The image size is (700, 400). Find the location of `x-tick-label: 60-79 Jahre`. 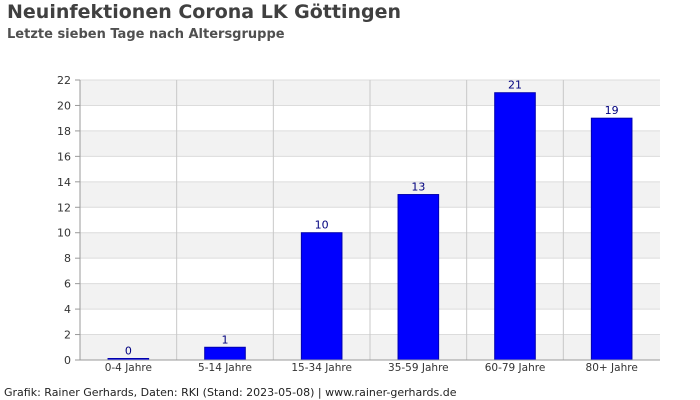

x-tick-label: 60-79 Jahre is located at coordinates (515, 368).